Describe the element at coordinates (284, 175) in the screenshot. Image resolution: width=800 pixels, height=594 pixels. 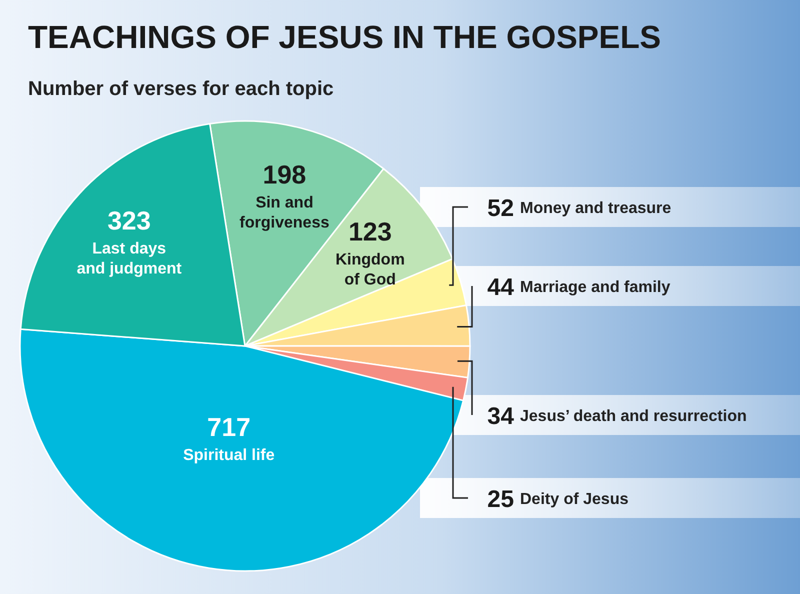
I see `data-label: 198` at that location.